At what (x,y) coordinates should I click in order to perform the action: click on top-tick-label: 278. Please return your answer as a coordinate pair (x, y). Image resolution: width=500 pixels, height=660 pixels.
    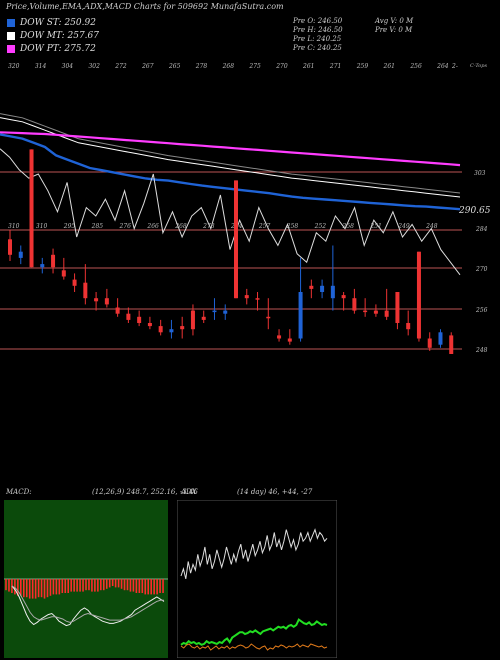
    Looking at the image, I should click on (201, 66).